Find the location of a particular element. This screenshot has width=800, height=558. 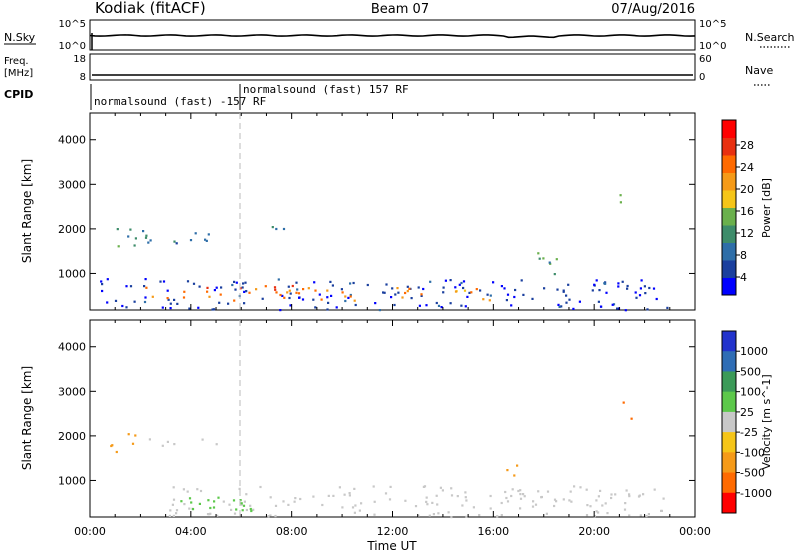

power-colorbar-tick-label: 8 is located at coordinates (743, 255).